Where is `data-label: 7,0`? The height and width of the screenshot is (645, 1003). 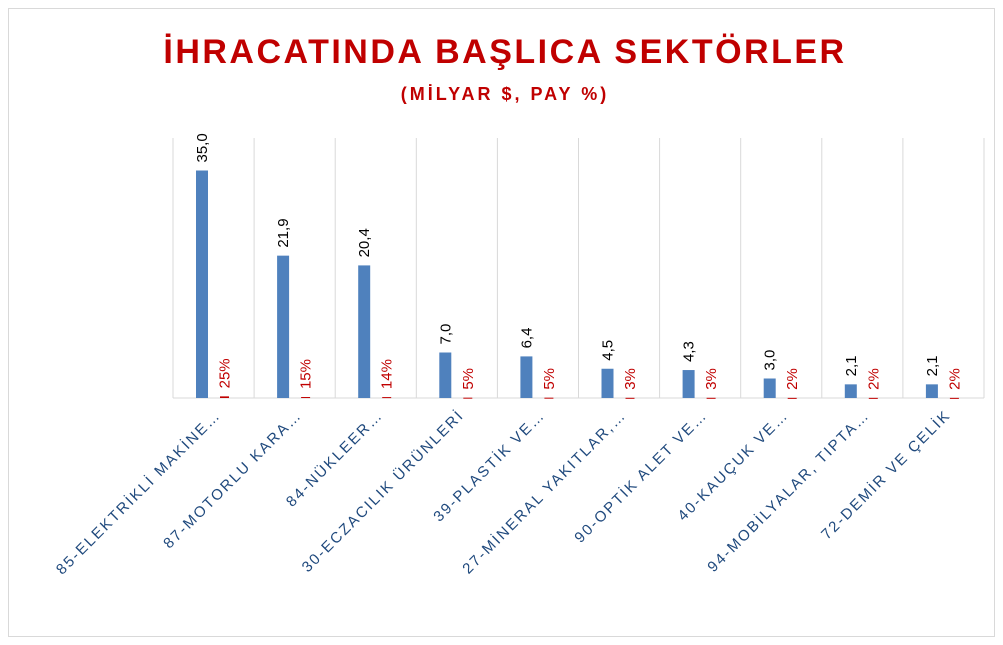 data-label: 7,0 is located at coordinates (445, 334).